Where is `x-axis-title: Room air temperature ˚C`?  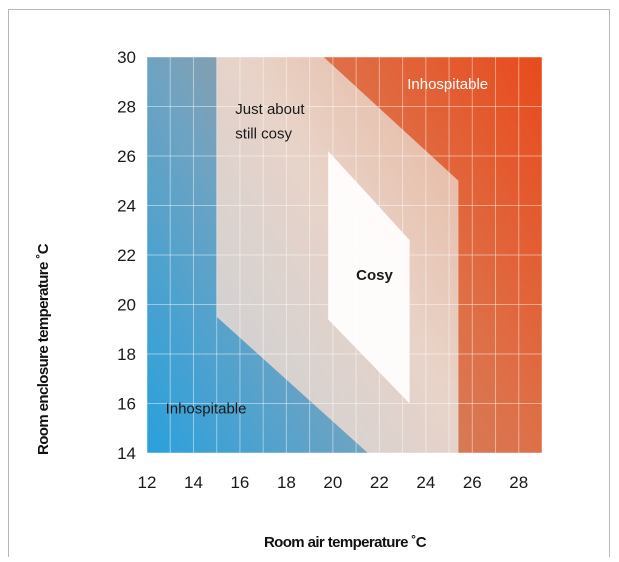 x-axis-title: Room air temperature ˚C is located at coordinates (345, 542).